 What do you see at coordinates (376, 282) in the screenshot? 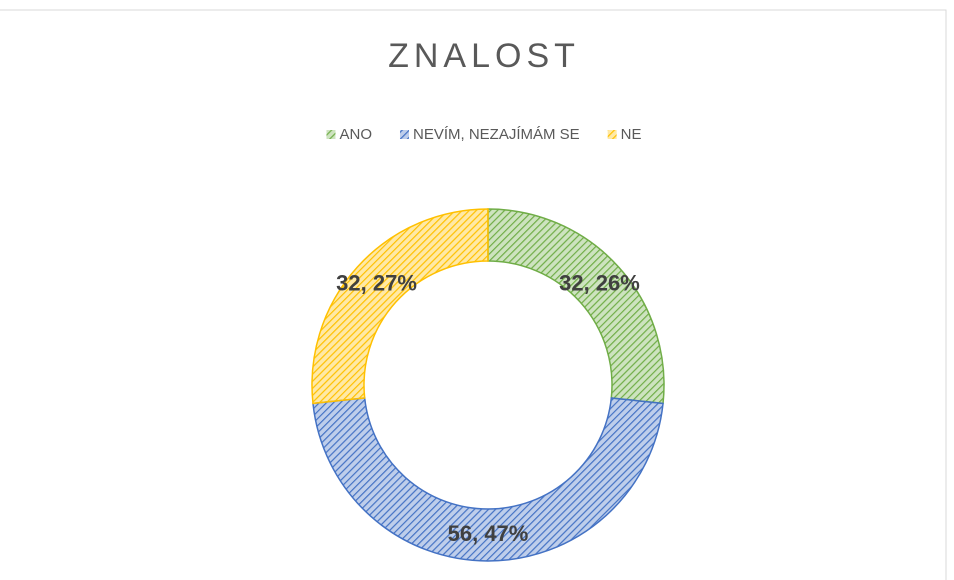
I see `data-label: 32, 27%` at bounding box center [376, 282].